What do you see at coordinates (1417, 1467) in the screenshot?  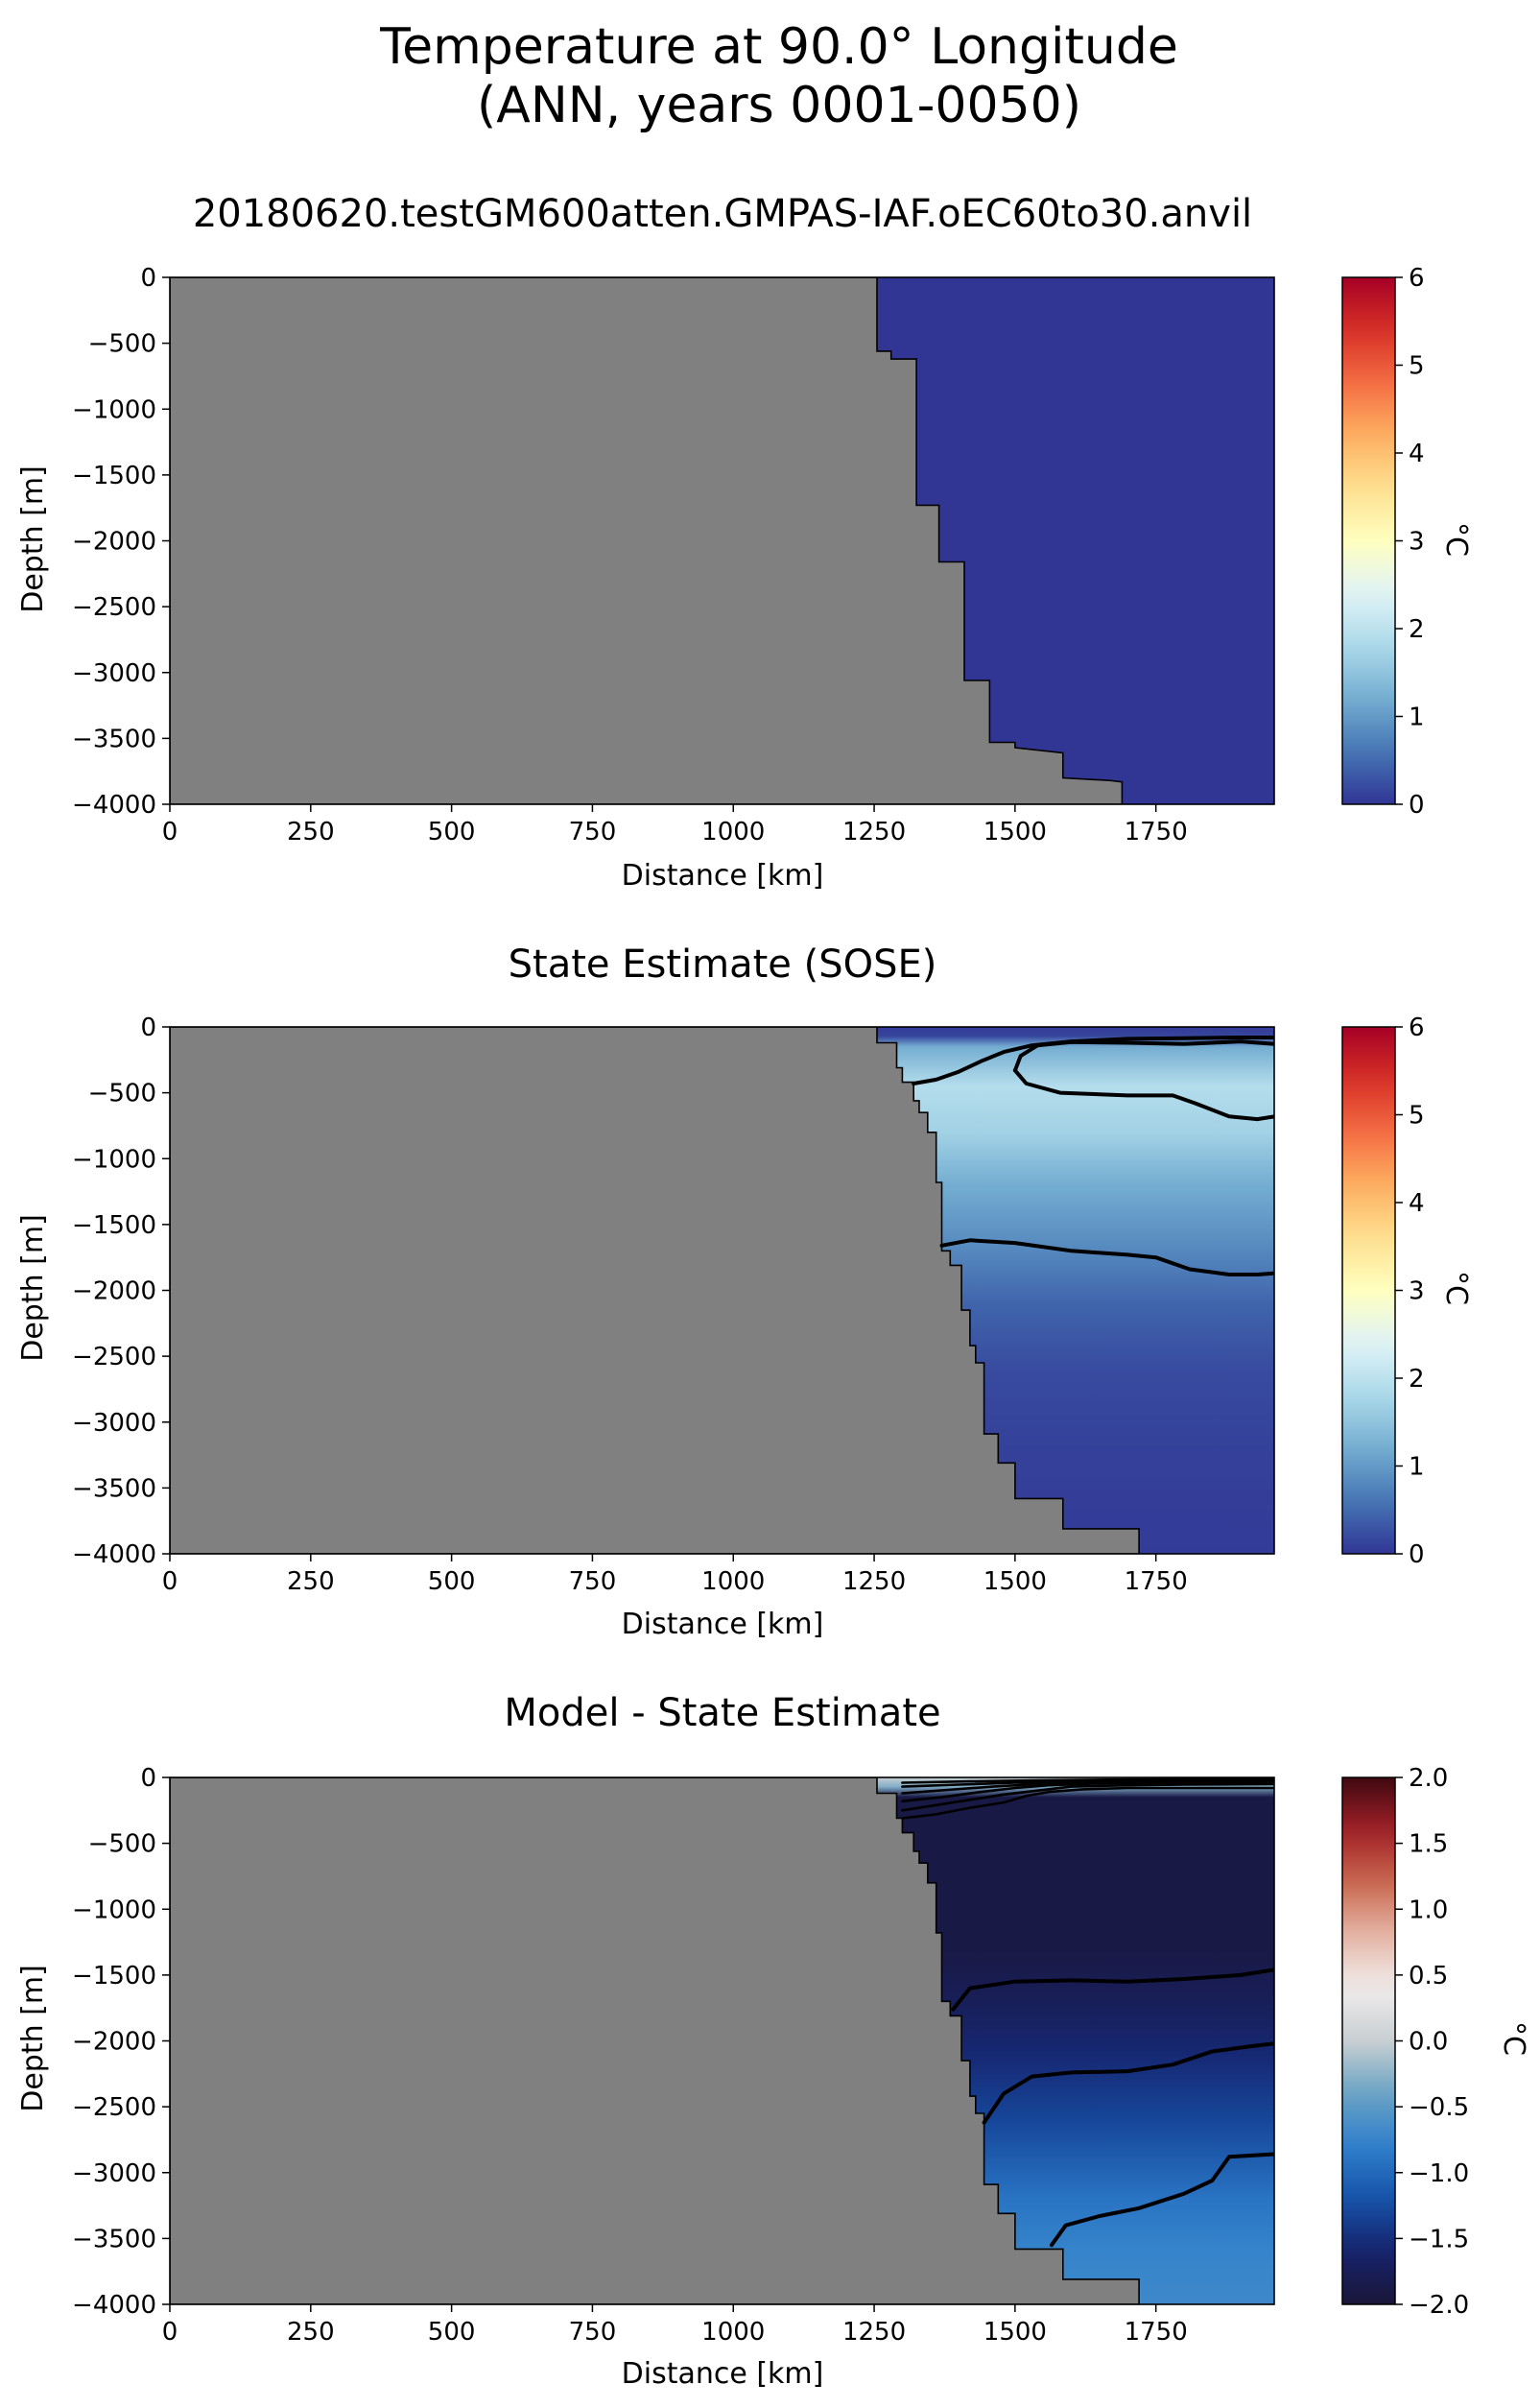 I see `colorbar-tick-label: 1` at bounding box center [1417, 1467].